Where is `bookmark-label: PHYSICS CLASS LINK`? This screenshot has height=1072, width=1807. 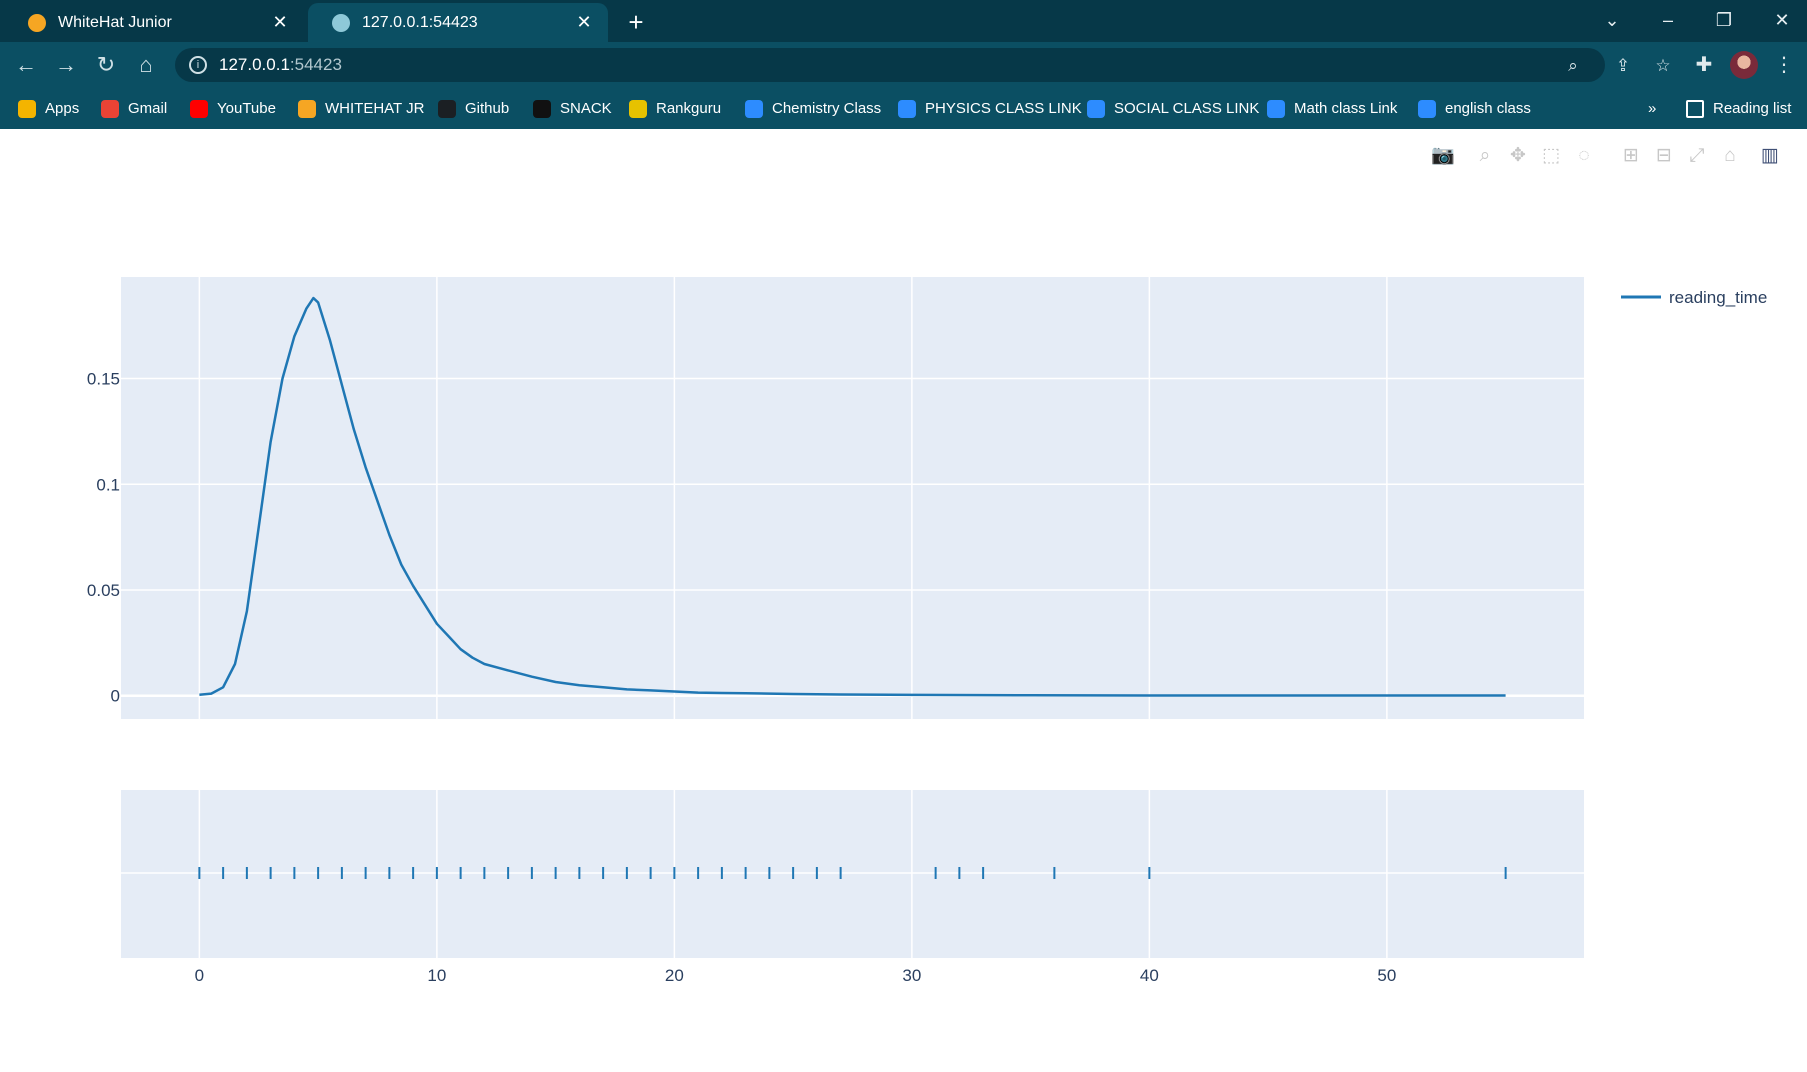
bookmark-label: PHYSICS CLASS LINK is located at coordinates (1003, 108).